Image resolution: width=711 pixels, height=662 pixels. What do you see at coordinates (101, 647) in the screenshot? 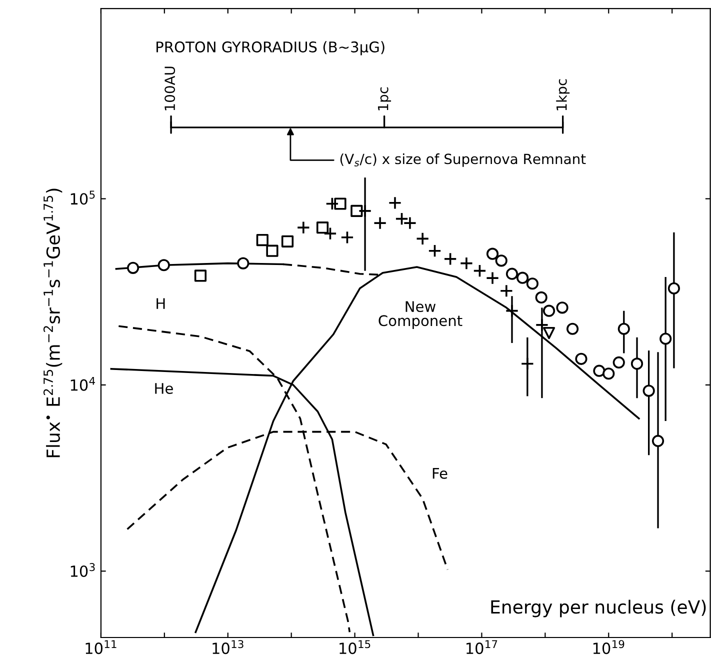
I see `x-tick-label: 10$^{11}$` at bounding box center [101, 647].